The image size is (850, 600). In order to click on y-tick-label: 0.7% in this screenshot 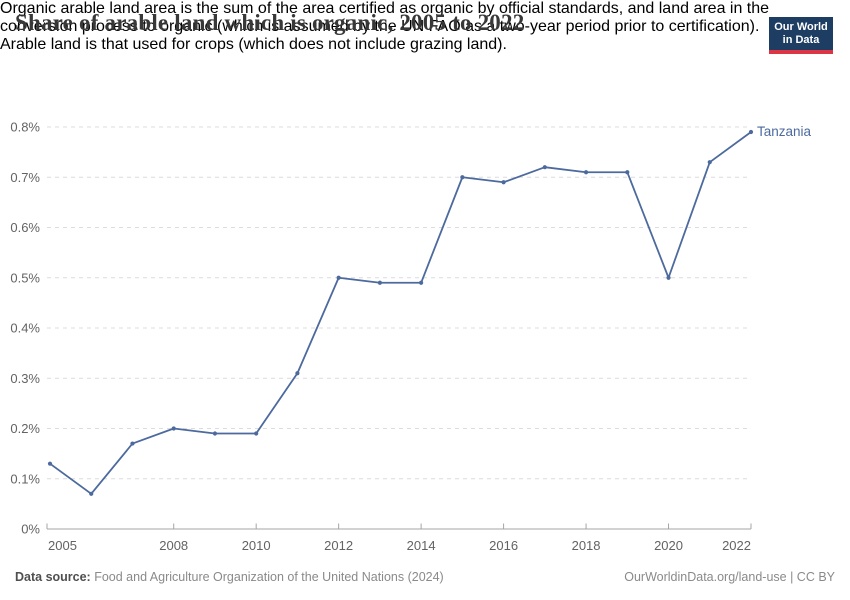, I will do `click(25, 177)`.